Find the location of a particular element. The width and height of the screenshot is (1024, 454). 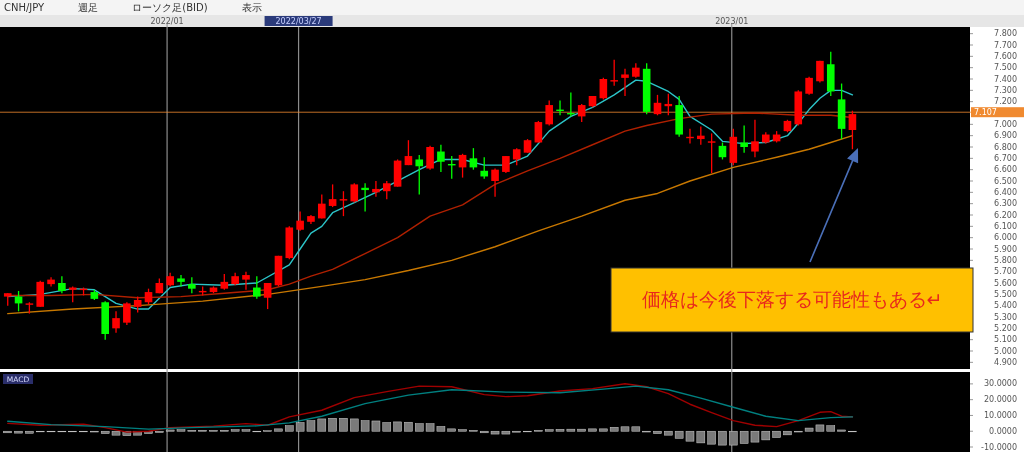

y-tick-label: 7.200 is located at coordinates (1005, 102).